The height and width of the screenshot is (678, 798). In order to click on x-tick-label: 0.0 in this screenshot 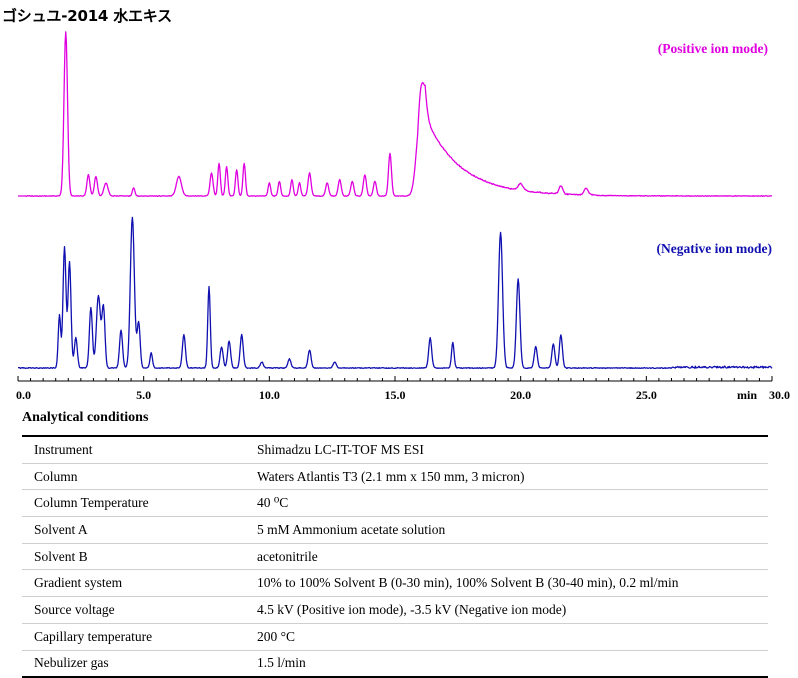, I will do `click(23, 395)`.